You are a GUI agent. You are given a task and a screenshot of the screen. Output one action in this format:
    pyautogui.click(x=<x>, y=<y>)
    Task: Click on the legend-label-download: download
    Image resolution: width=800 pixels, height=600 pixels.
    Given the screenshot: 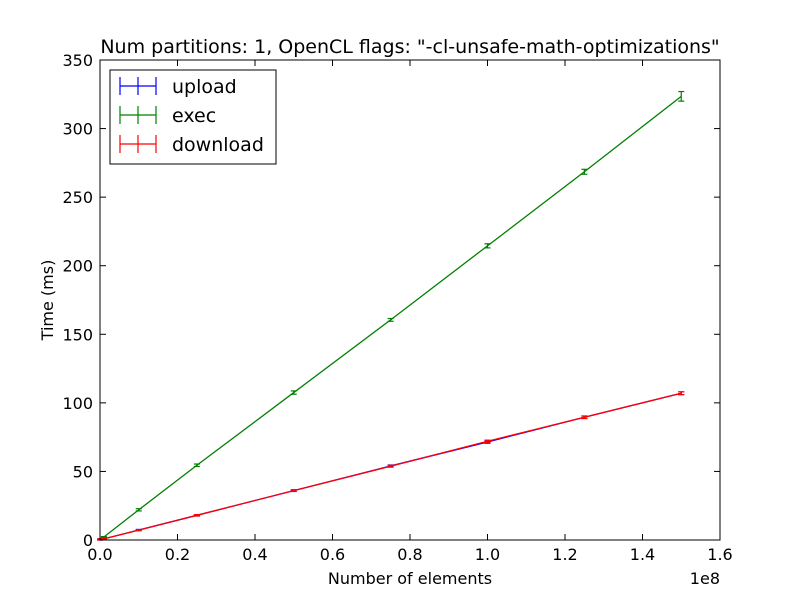 What is the action you would take?
    pyautogui.click(x=218, y=145)
    